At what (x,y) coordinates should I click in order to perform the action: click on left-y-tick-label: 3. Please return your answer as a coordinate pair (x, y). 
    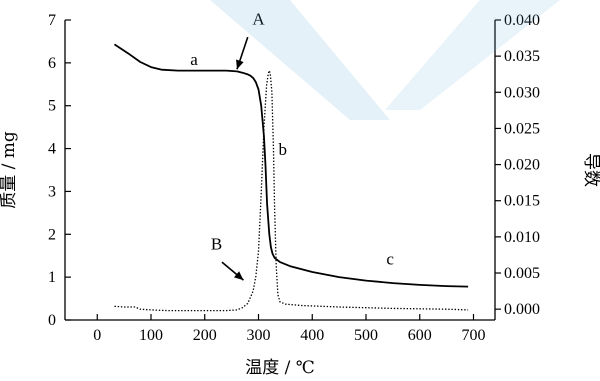
    Looking at the image, I should click on (52, 191).